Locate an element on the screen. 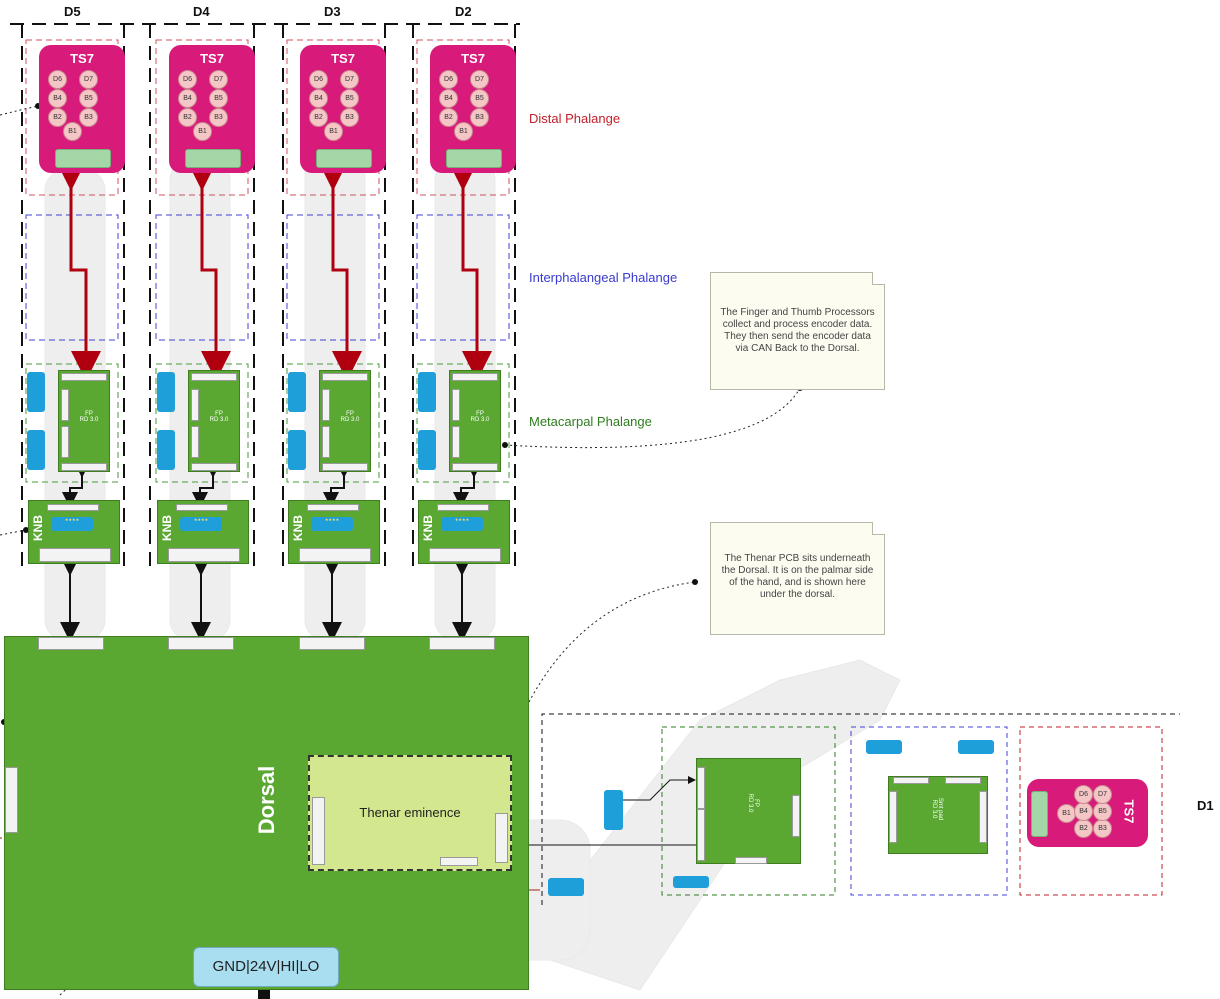 The image size is (1220, 999). thumb-fp-board: FP RD 3.0 is located at coordinates (748, 811).